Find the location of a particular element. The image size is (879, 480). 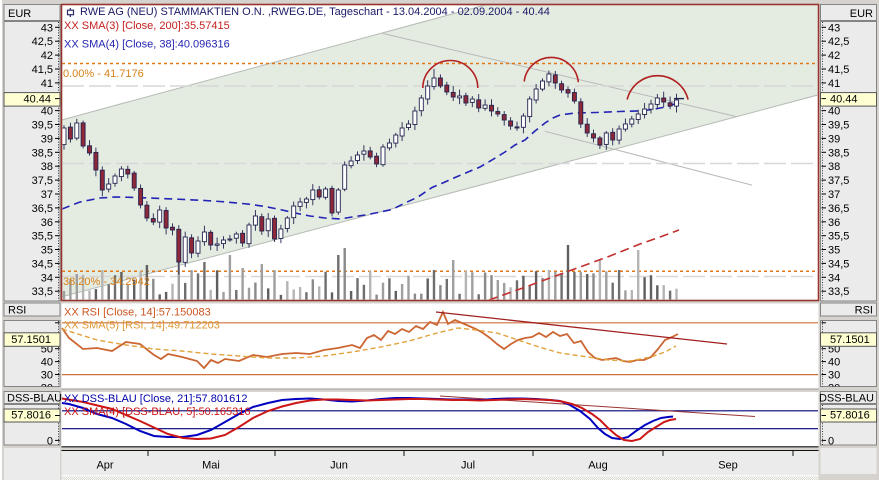

svg-text: Jul is located at coordinates (468, 466).